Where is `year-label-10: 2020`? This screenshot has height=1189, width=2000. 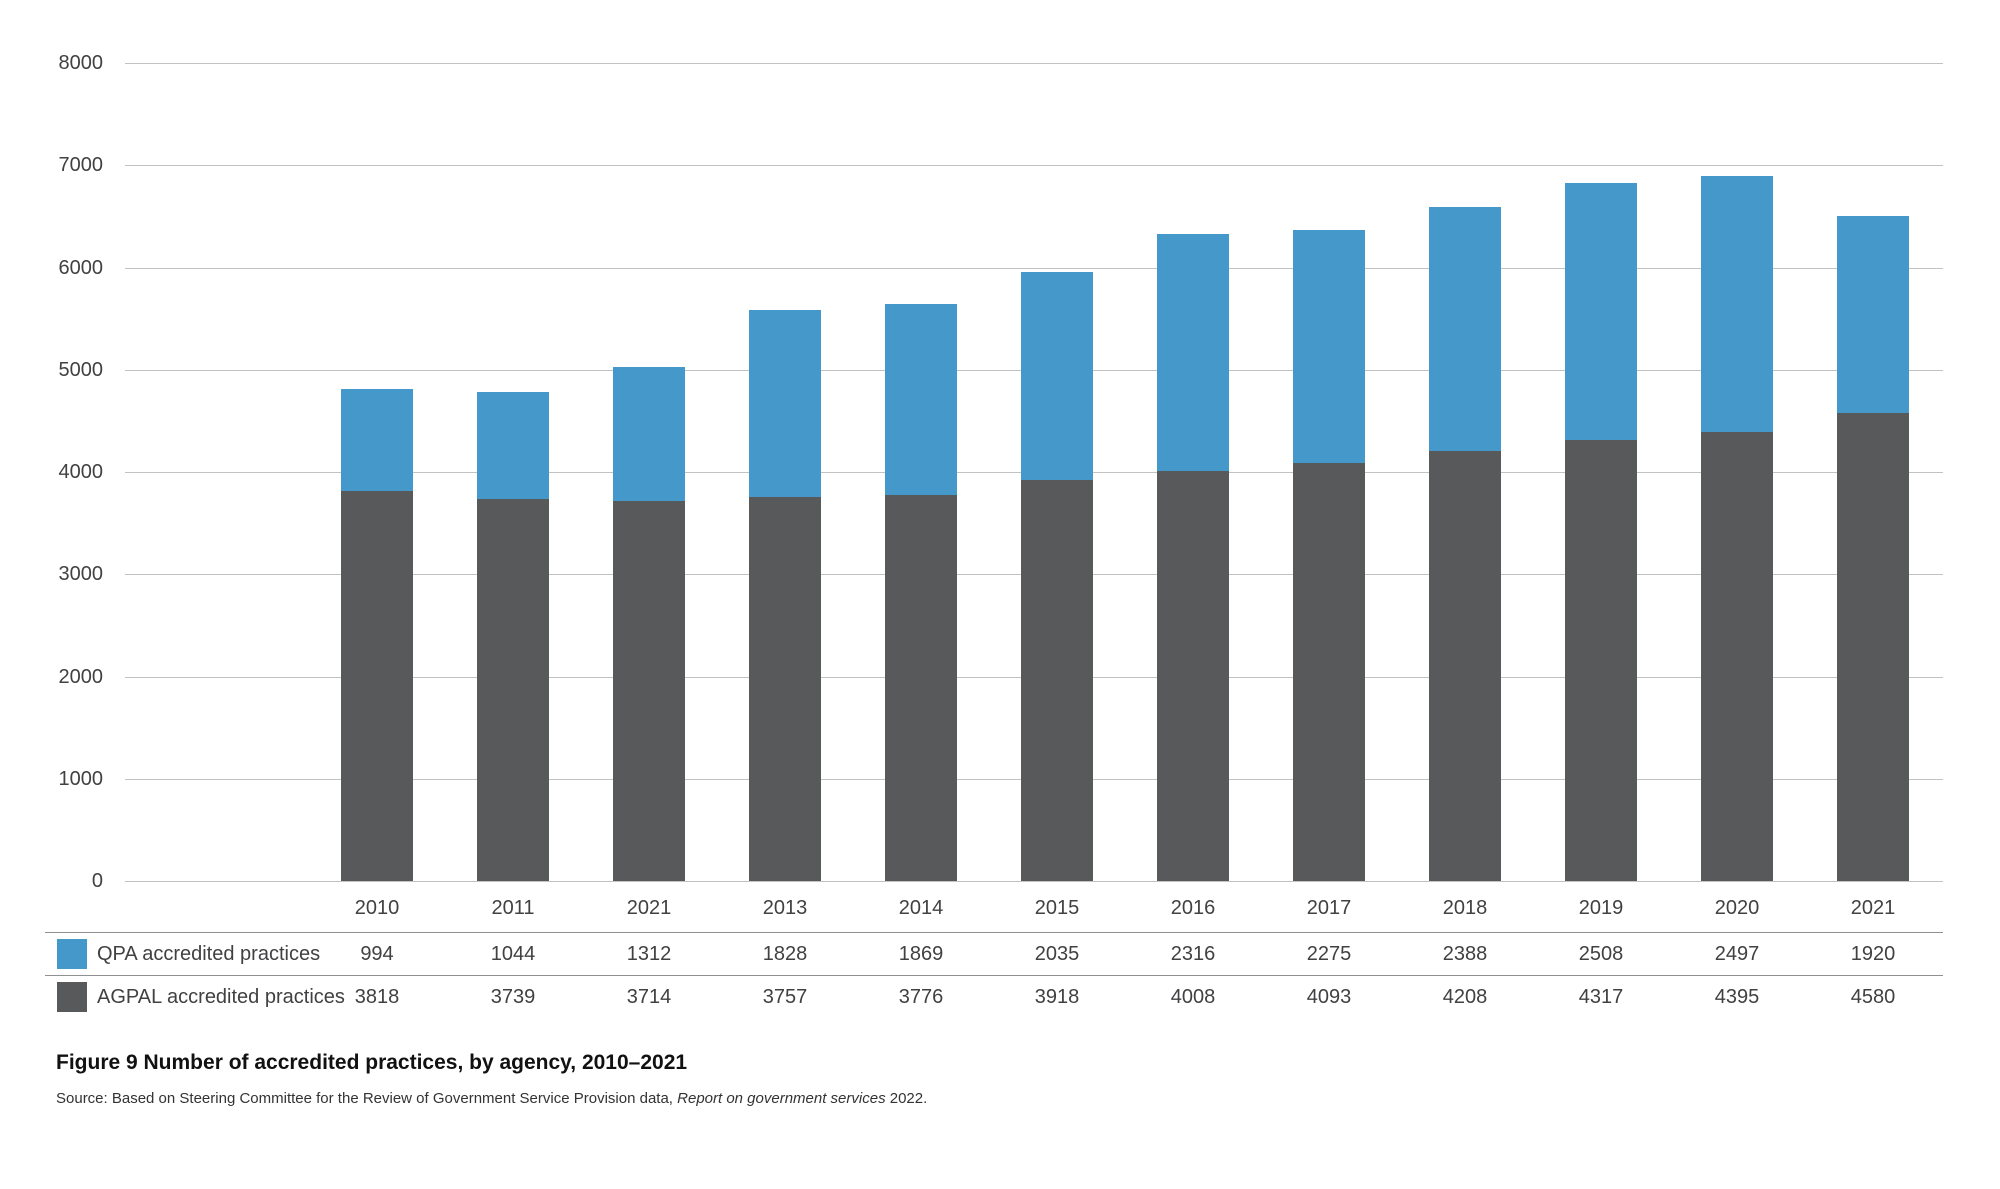
year-label-10: 2020 is located at coordinates (1737, 907).